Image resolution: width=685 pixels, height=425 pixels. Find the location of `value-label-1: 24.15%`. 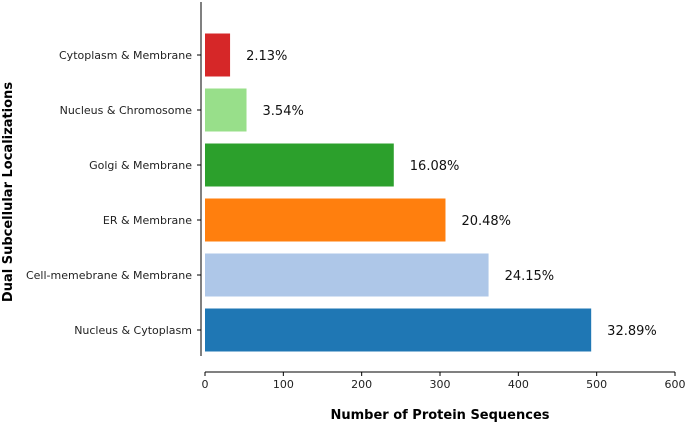

value-label-1: 24.15% is located at coordinates (530, 276).